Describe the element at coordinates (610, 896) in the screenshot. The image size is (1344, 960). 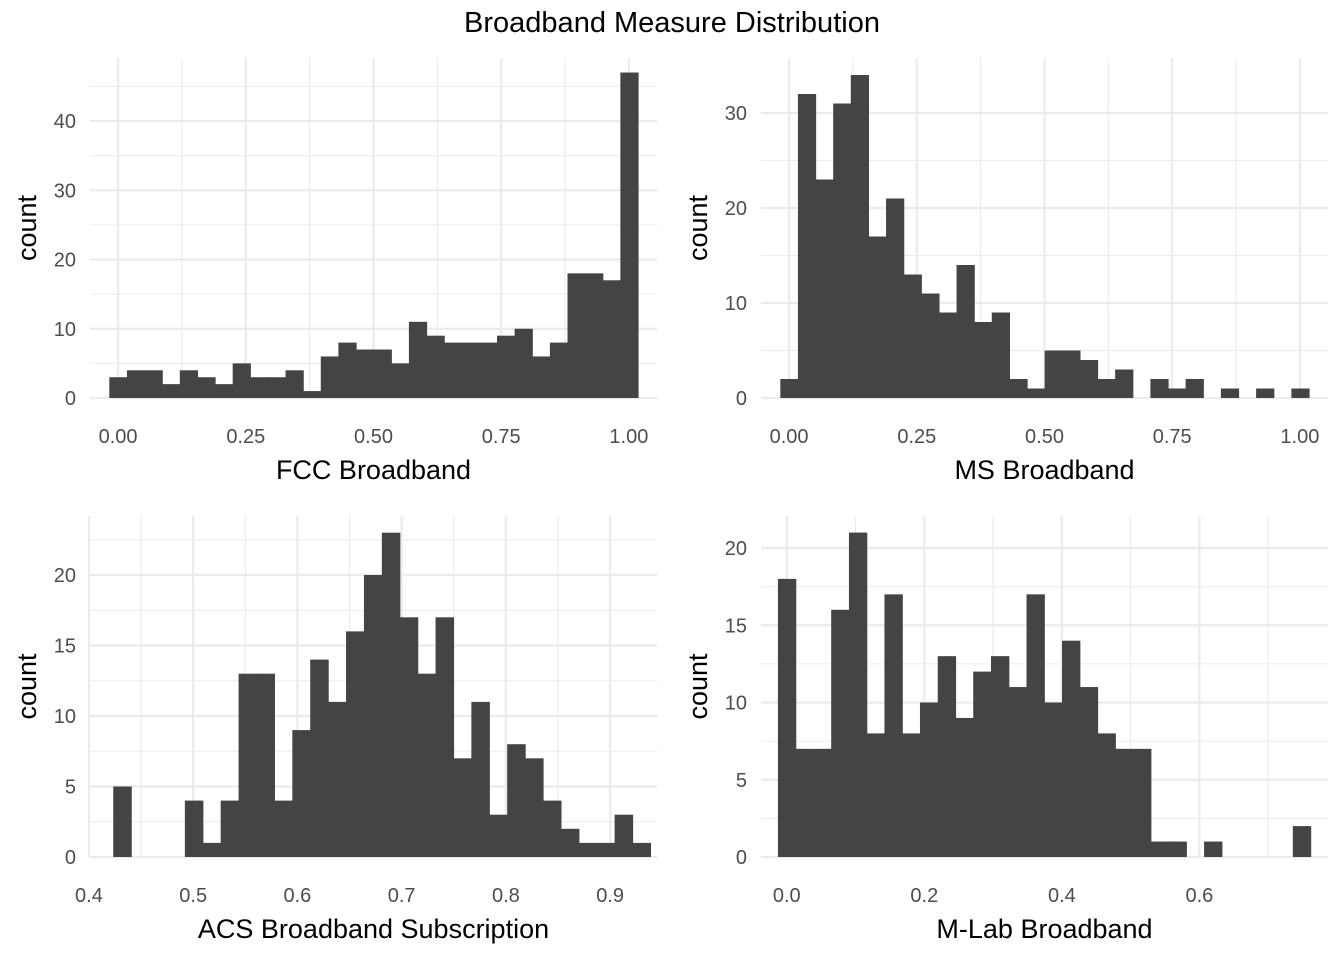
I see `x-tick-label: 0.9` at that location.